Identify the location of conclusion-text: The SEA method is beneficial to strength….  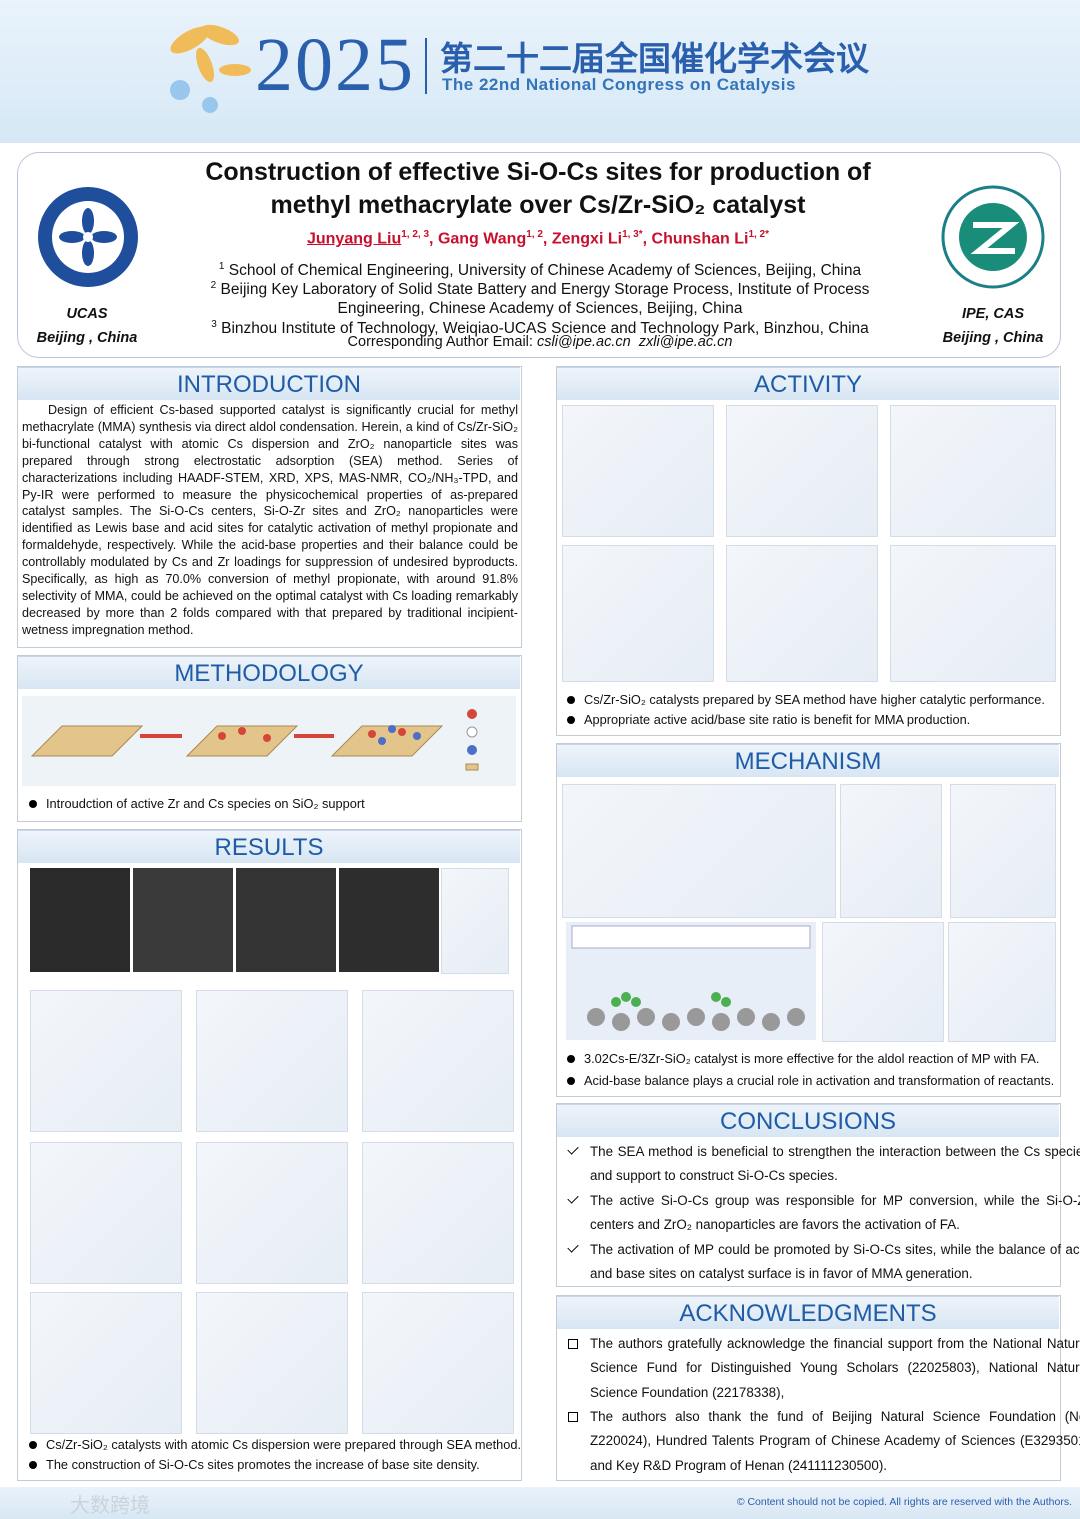
(835, 1164).